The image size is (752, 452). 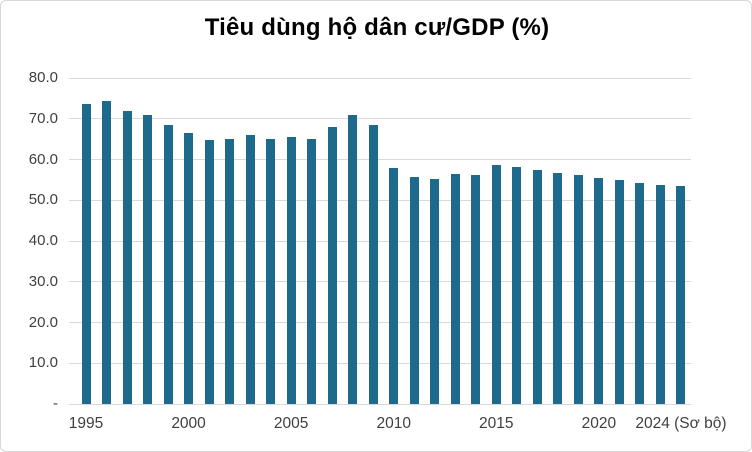 I want to click on y-tick-label: 70.0, so click(x=43, y=118).